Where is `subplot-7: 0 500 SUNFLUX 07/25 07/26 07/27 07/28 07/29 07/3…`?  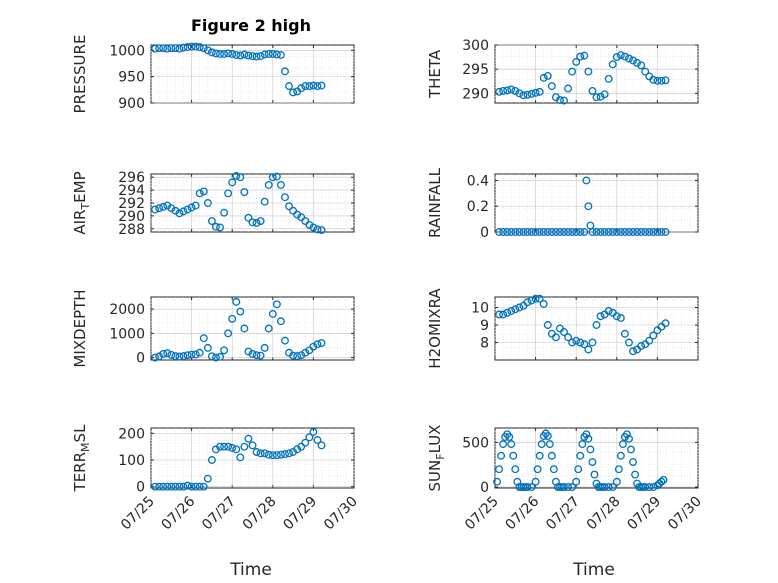 subplot-7: 0 500 SUNFLUX 07/25 07/26 07/27 07/28 07/29 07/3… is located at coordinates (565, 479).